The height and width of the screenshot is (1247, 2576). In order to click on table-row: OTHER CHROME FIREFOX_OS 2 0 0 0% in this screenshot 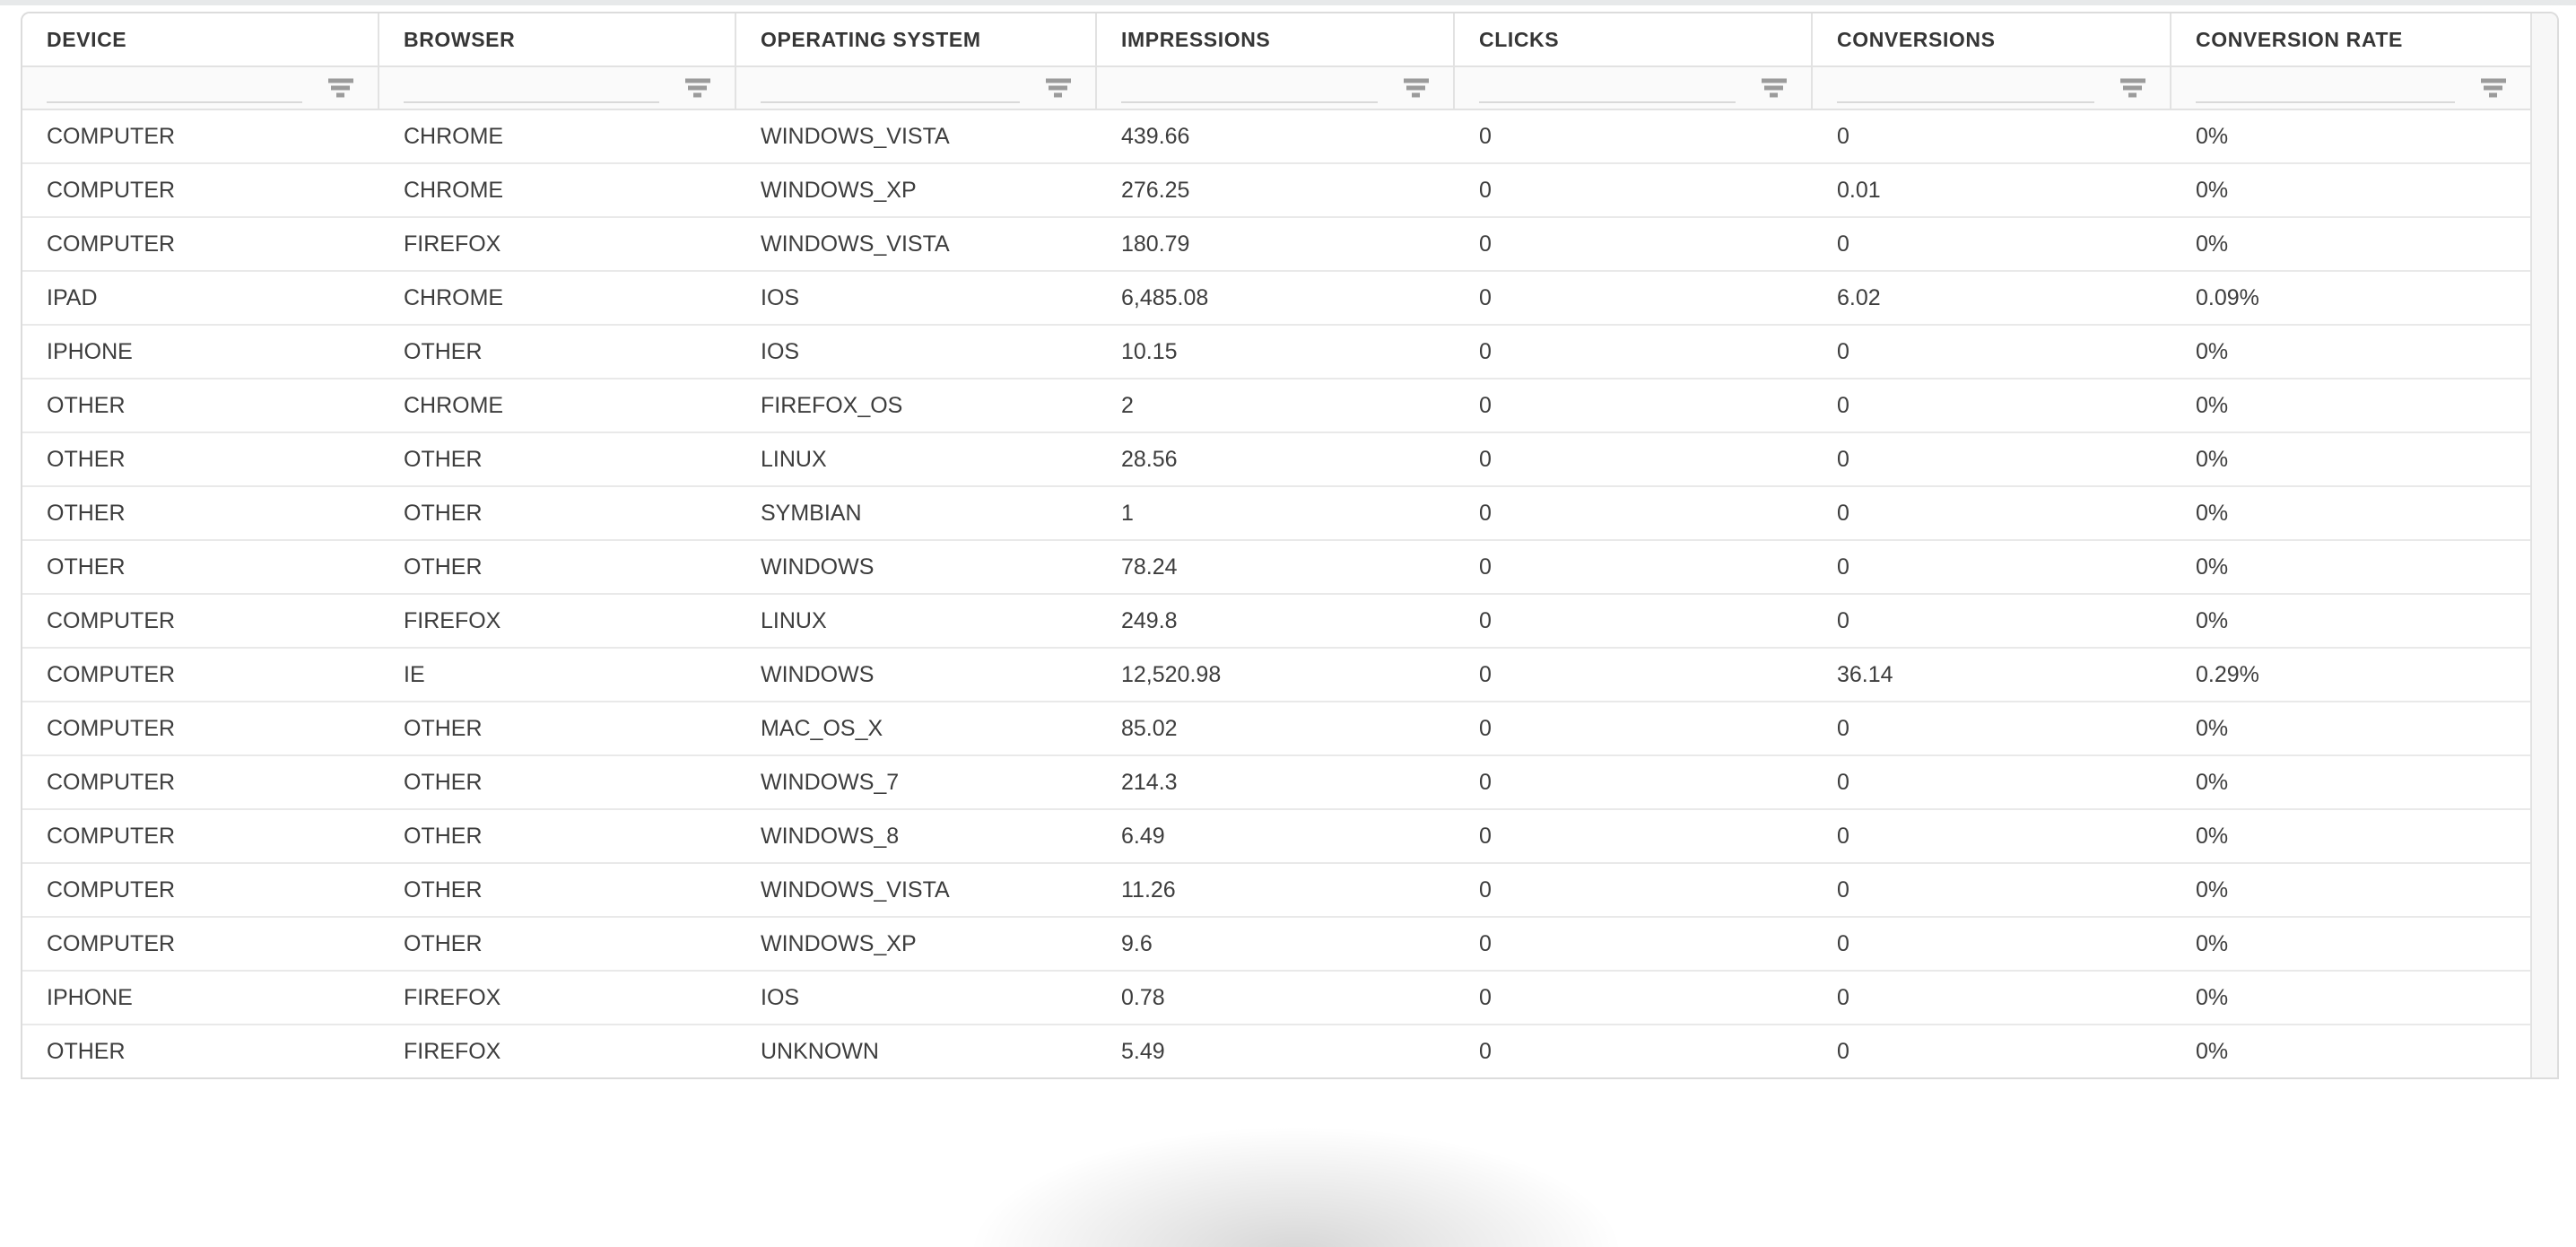, I will do `click(1276, 406)`.